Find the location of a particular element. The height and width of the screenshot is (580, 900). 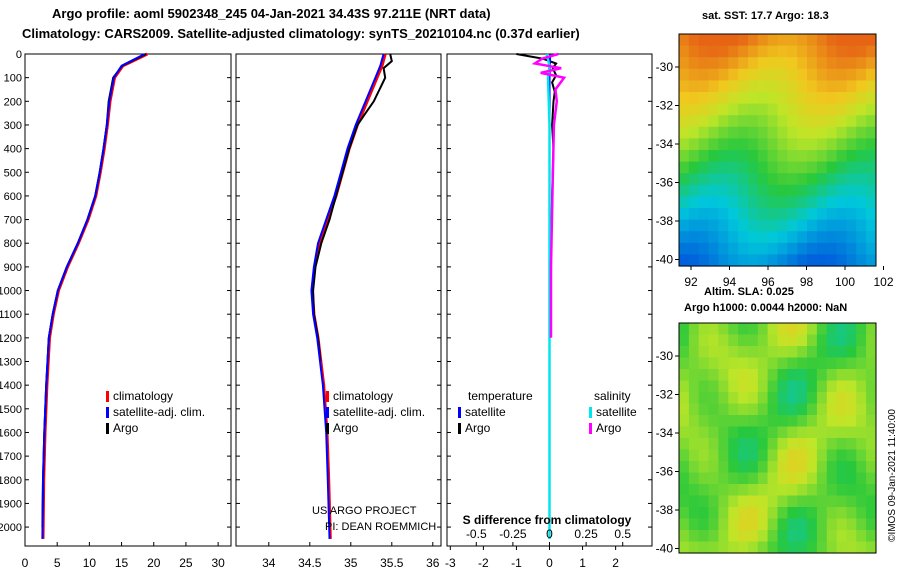

x-tick-label: 34.5 is located at coordinates (310, 563).